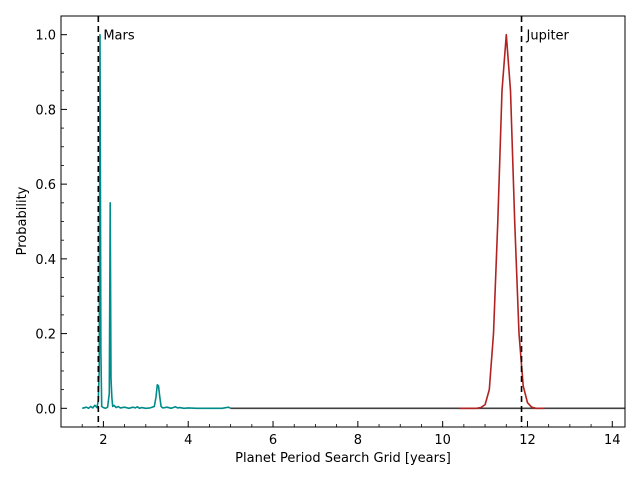  I want to click on y-axis-label: Probability, so click(22, 220).